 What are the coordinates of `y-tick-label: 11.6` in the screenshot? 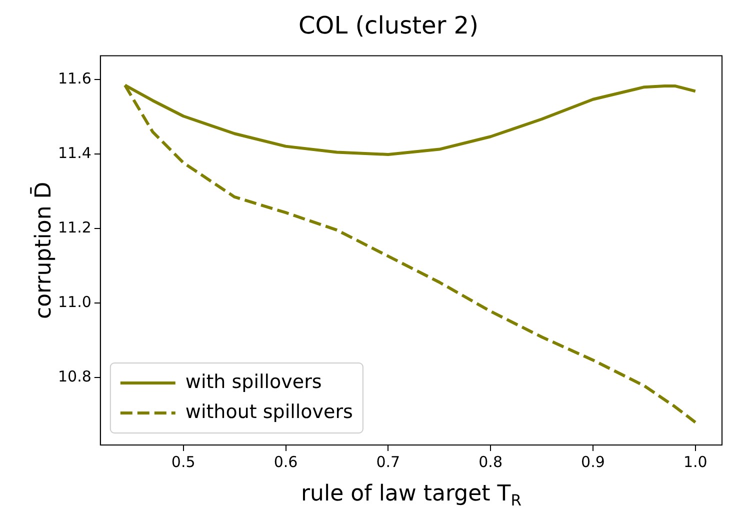 It's located at (75, 79).